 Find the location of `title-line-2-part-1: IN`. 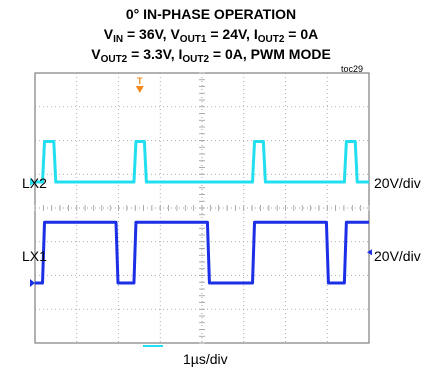

title-line-2-part-1: IN is located at coordinates (118, 39).